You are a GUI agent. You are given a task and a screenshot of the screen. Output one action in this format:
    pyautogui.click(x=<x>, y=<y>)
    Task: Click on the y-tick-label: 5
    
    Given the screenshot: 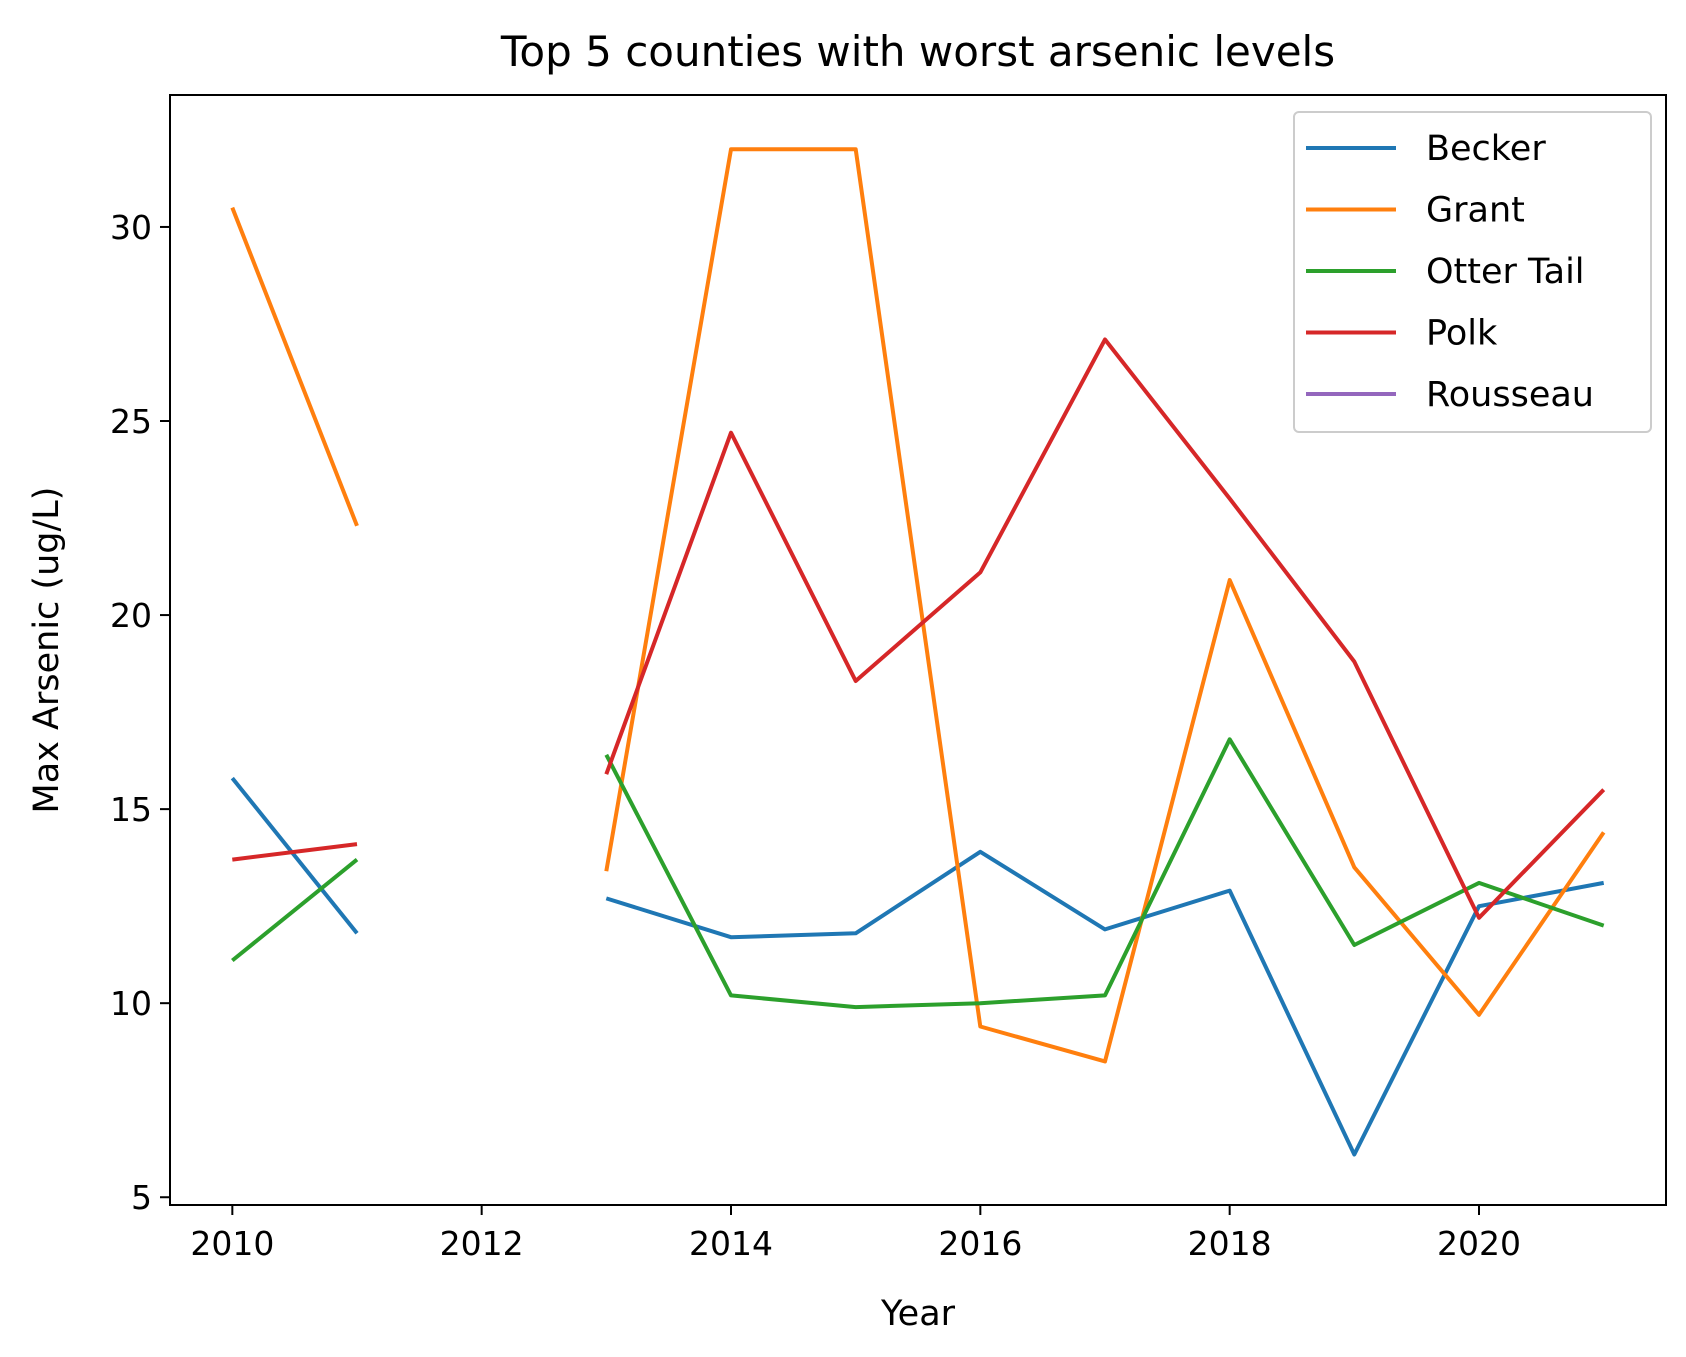 What is the action you would take?
    pyautogui.click(x=141, y=1197)
    